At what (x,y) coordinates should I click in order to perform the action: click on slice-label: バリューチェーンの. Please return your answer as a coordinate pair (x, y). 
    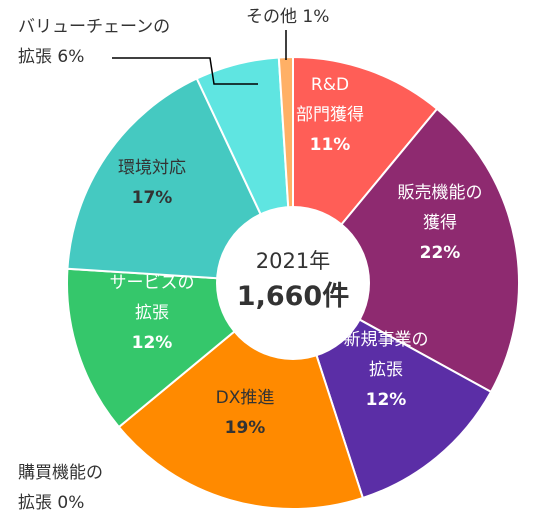
    Looking at the image, I should click on (94, 27).